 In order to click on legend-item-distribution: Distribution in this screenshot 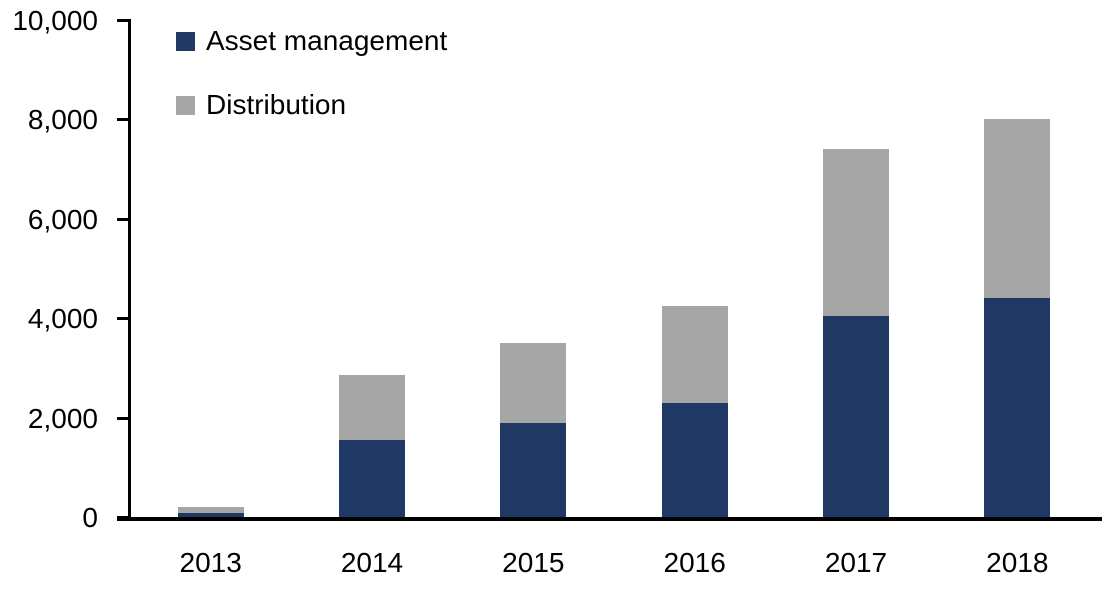, I will do `click(311, 105)`.